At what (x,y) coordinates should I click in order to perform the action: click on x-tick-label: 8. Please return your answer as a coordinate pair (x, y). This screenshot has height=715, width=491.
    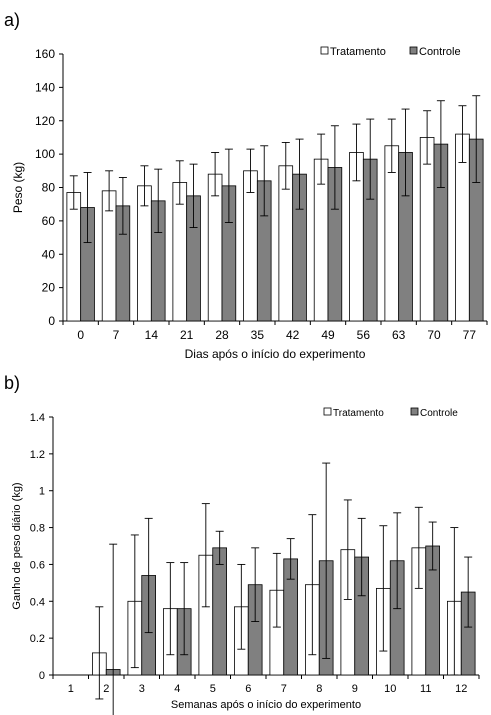
    Looking at the image, I should click on (319, 689).